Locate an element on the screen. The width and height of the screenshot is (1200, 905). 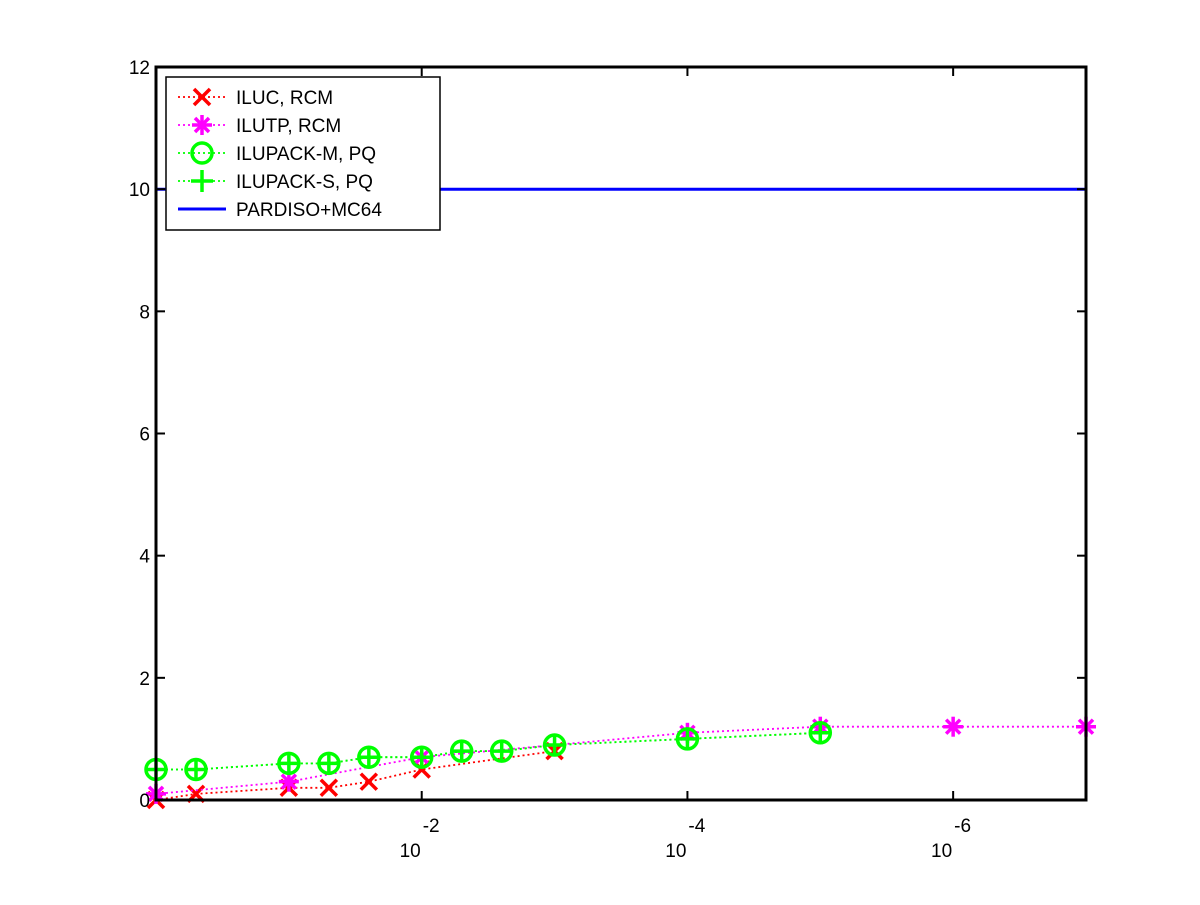
legend-entry: ILUPACK-S, PQ is located at coordinates (275, 181).